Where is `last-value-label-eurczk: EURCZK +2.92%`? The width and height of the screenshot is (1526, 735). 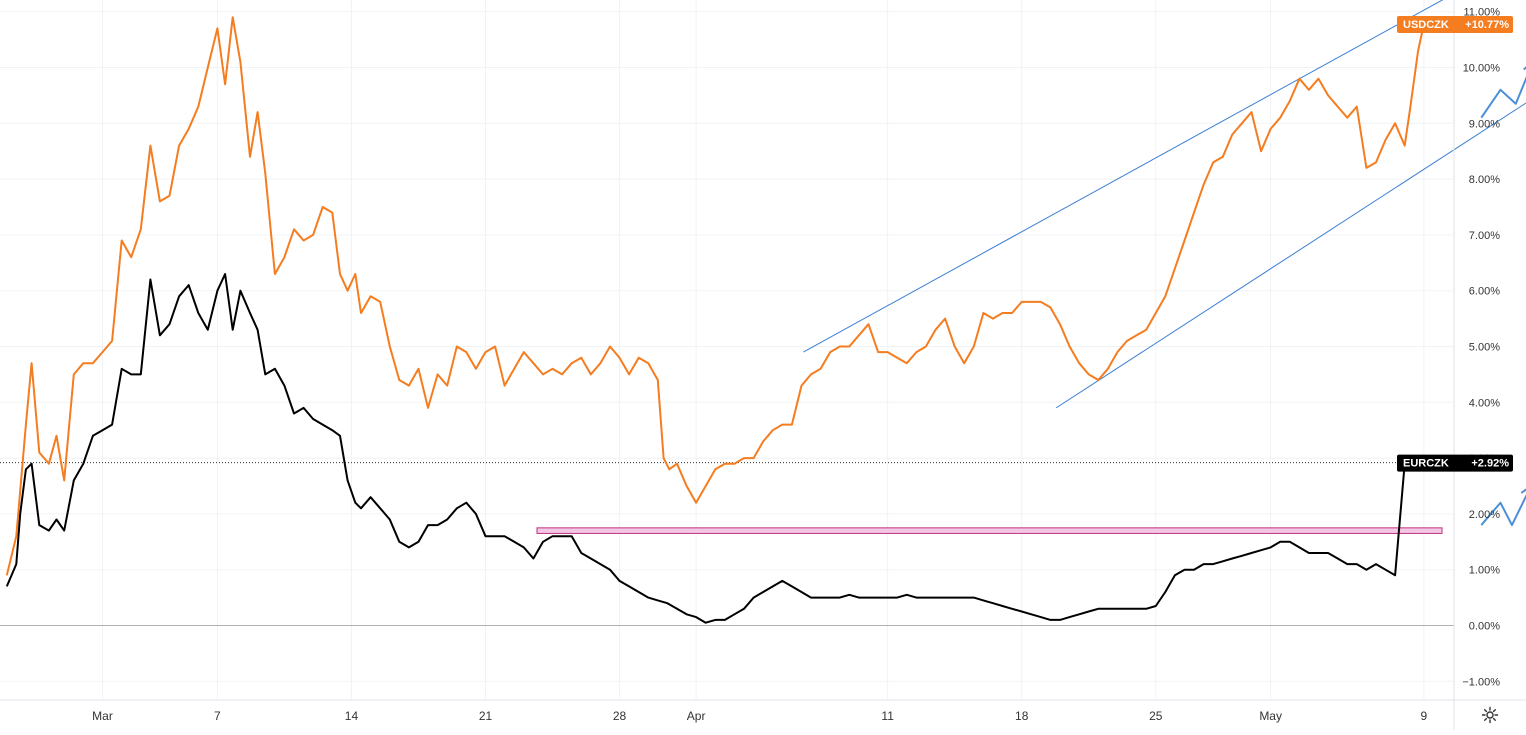
last-value-label-eurczk: EURCZK +2.92% is located at coordinates (1455, 463).